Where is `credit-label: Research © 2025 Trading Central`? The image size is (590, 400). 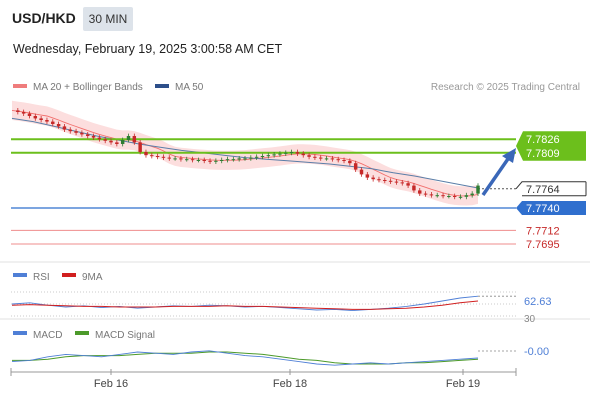 credit-label: Research © 2025 Trading Central is located at coordinates (505, 87).